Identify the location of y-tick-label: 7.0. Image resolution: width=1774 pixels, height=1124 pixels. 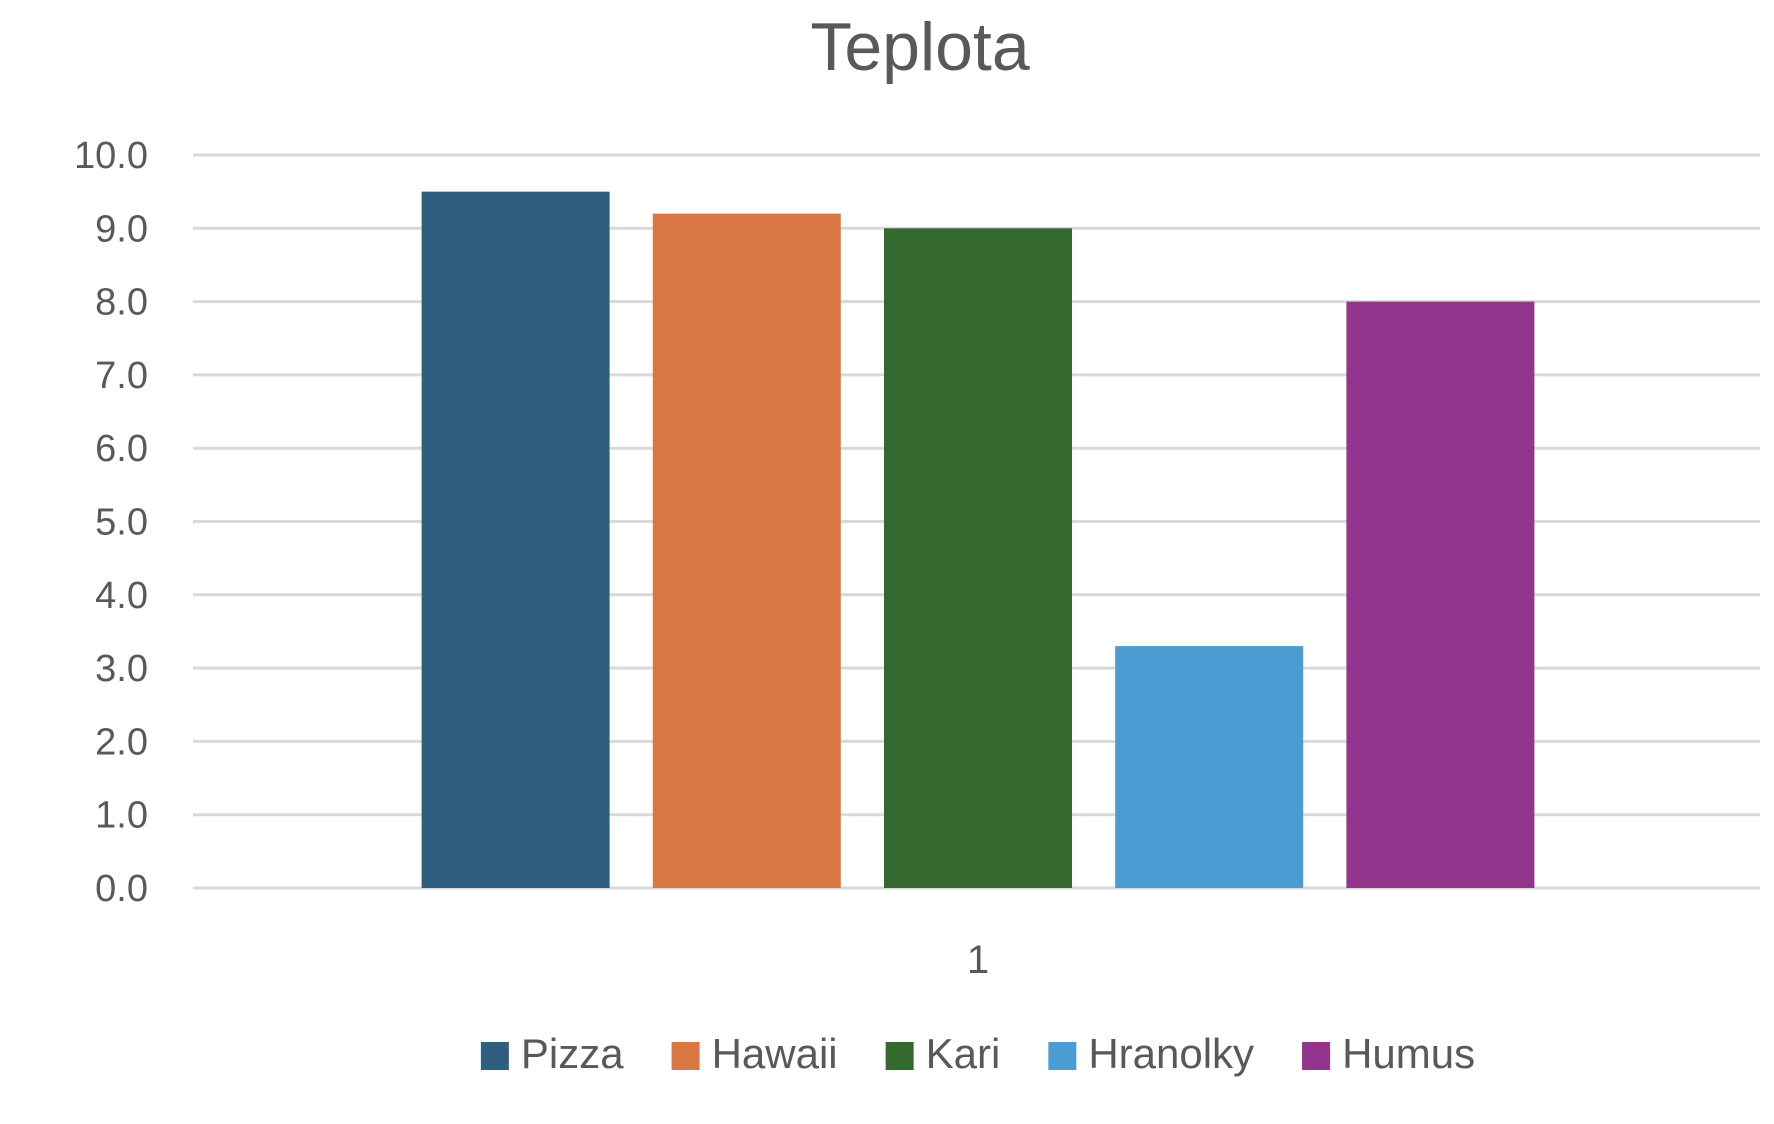
(121, 376).